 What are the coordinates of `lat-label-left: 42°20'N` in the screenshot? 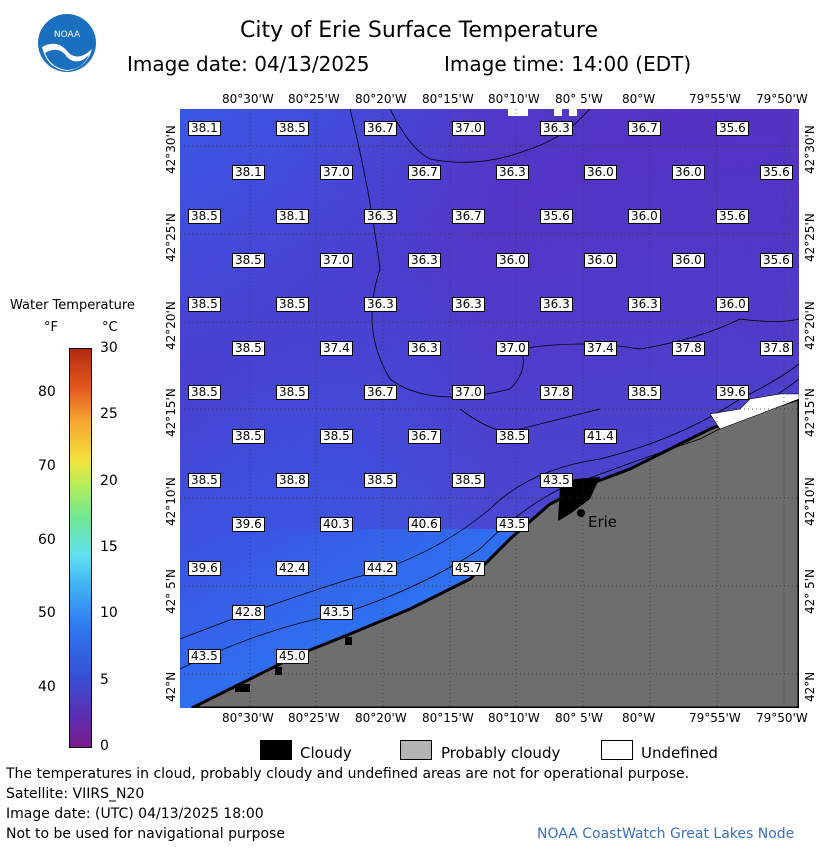 It's located at (171, 325).